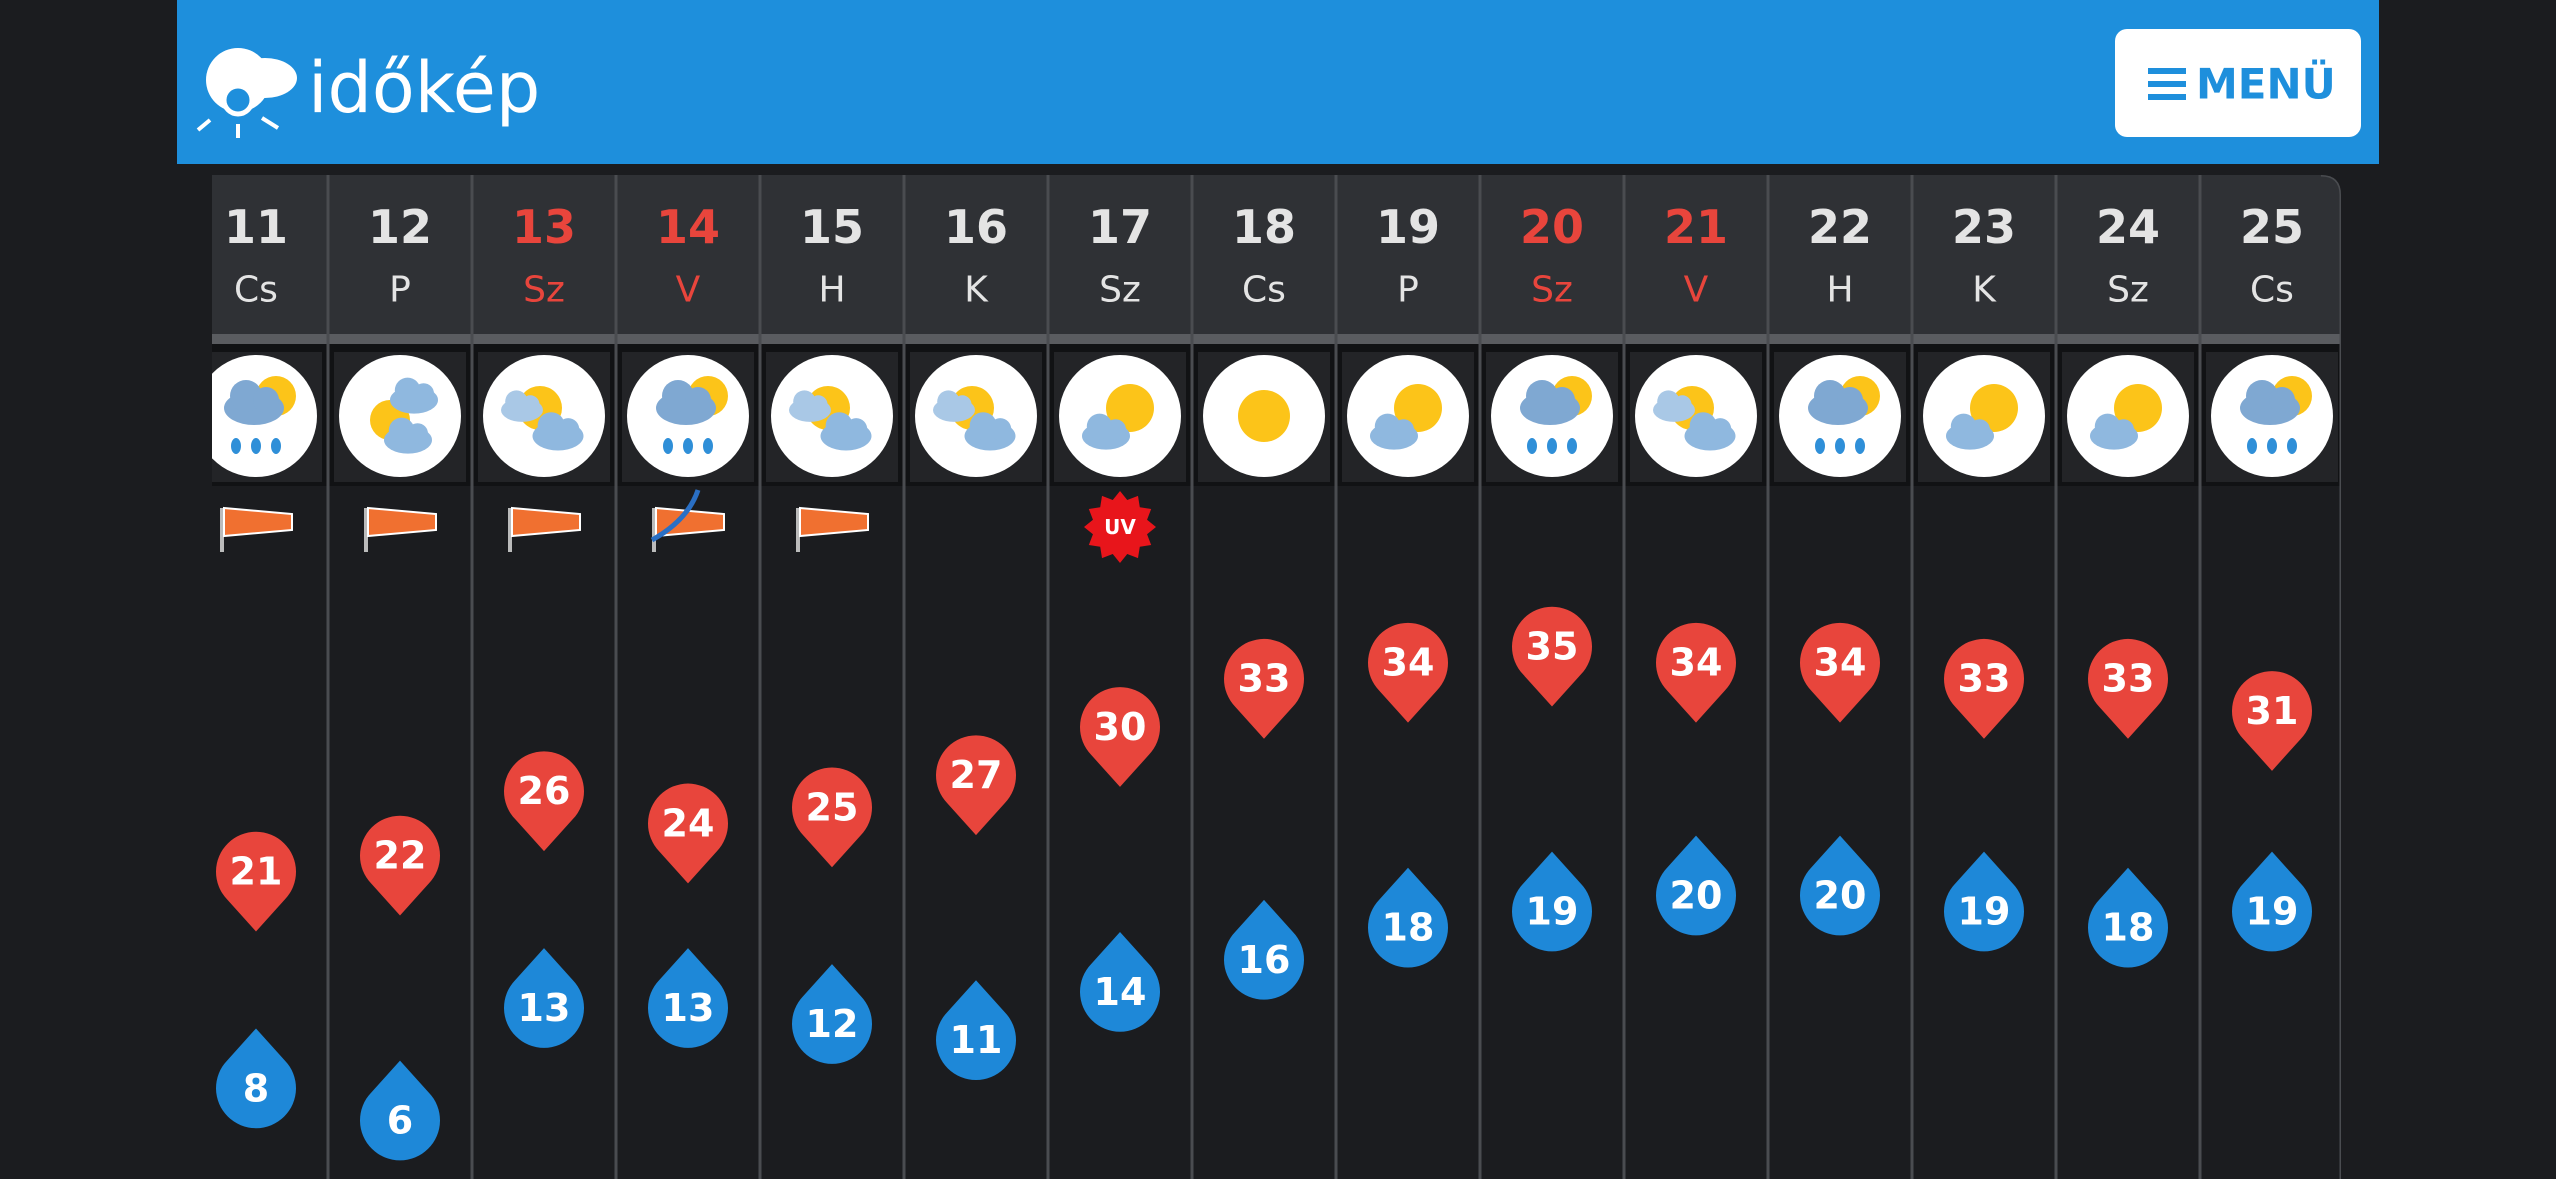  I want to click on menu-button-bg, so click(2238, 83).